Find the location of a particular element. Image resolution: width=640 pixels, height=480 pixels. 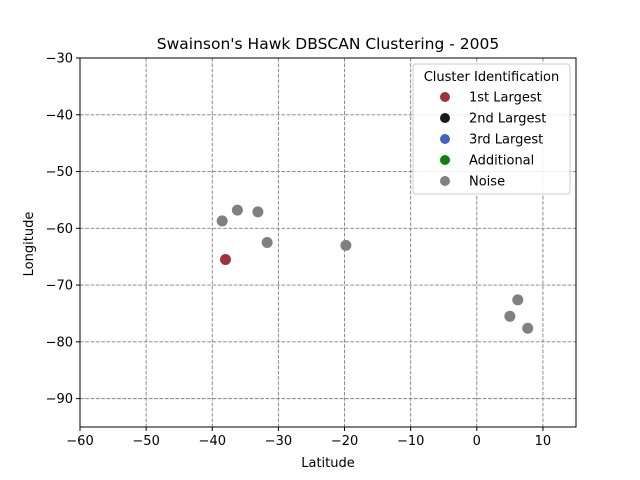

legend-label: Noise is located at coordinates (487, 182).